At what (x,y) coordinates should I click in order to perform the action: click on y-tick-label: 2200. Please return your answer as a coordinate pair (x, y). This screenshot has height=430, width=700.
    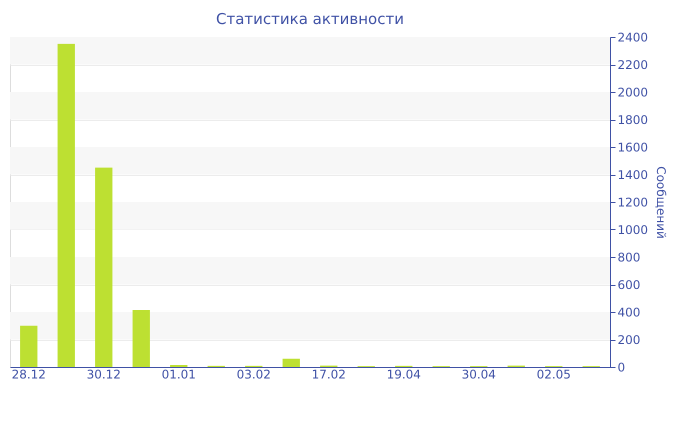
    Looking at the image, I should click on (633, 65).